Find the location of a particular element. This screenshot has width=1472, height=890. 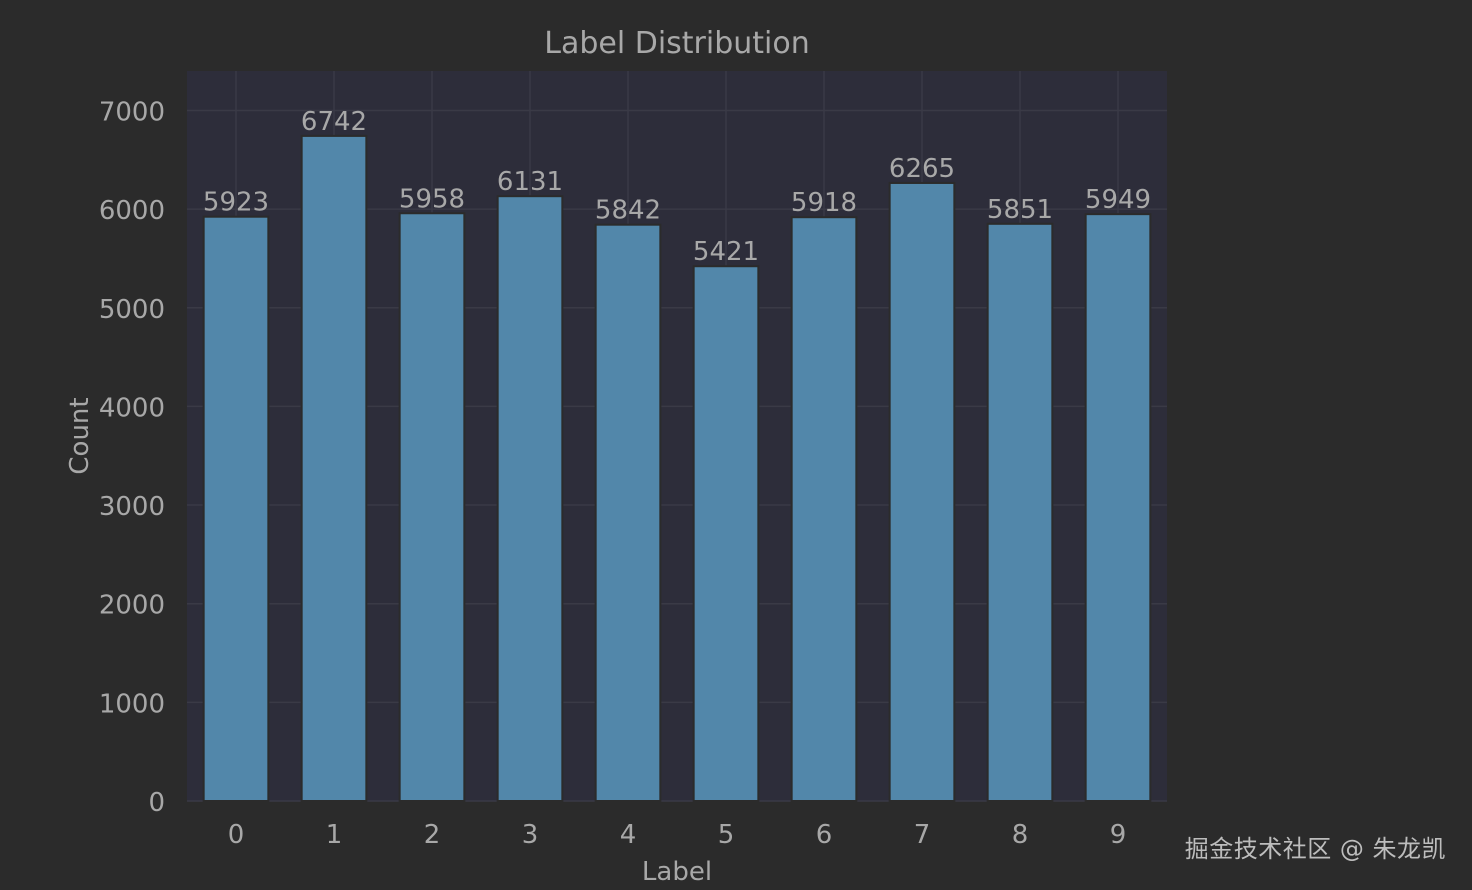

data-labels: 5923 6742 5958 6131 5842 5421 5918 6265 5851 5949 is located at coordinates (677, 187).